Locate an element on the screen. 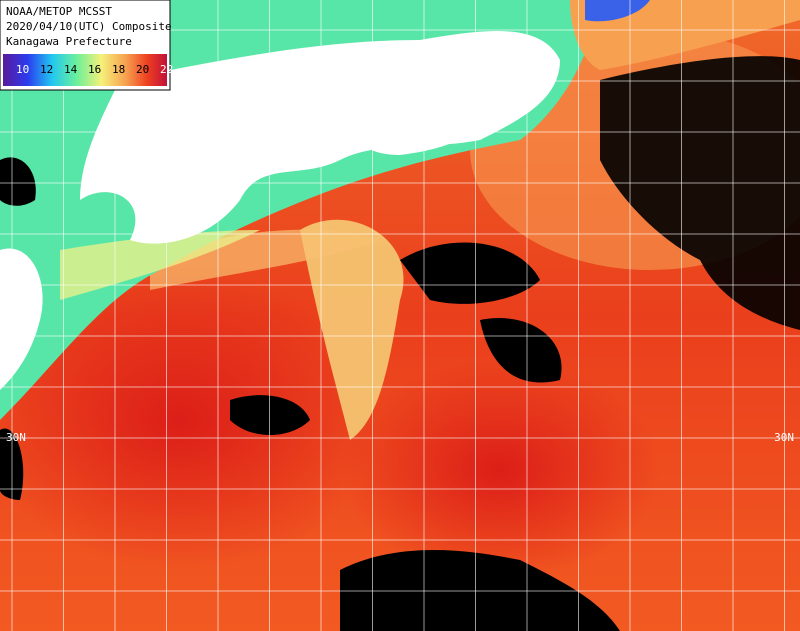 Image resolution: width=800 pixels, height=631 pixels. color-scale is located at coordinates (85, 70).